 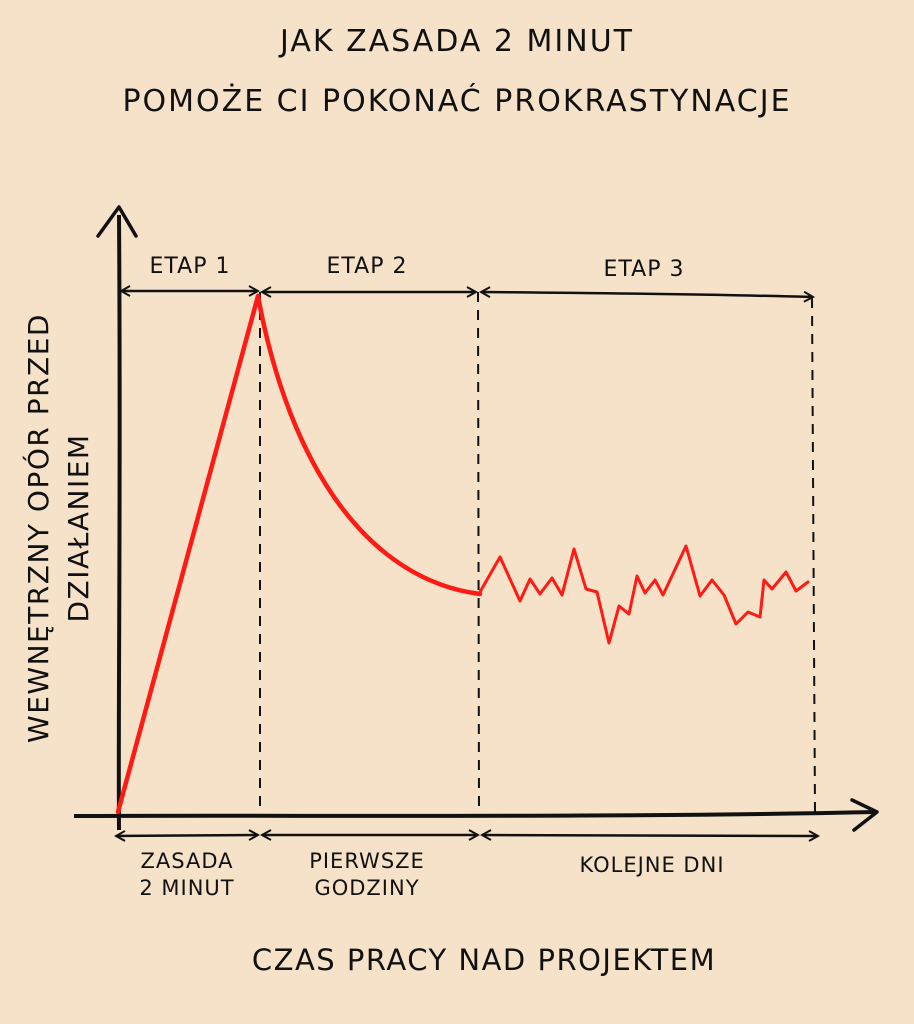 I want to click on y-axis-label-line-1: WEWNĘTRZNY OPÓR PRZED, so click(x=38, y=528).